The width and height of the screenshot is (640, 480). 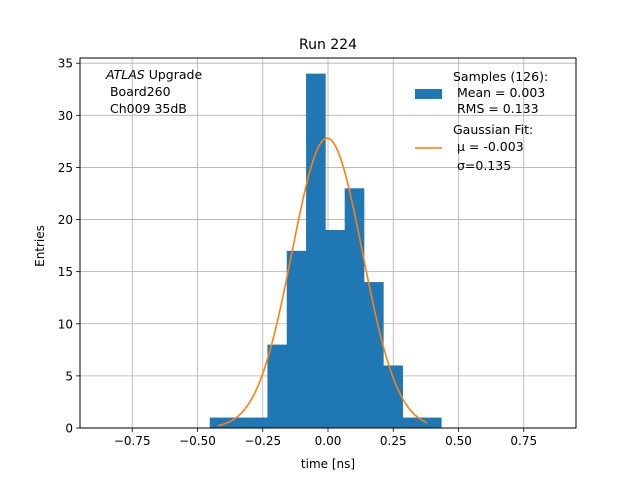 What do you see at coordinates (132, 441) in the screenshot?
I see `x-tick-label: −0.75` at bounding box center [132, 441].